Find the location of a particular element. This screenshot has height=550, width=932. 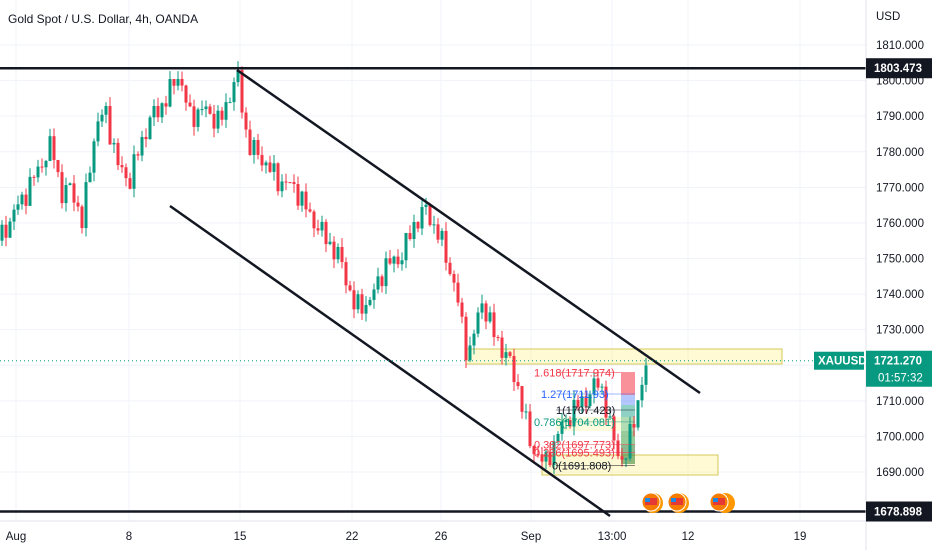

fib-level-label: 0.236(1695.493) is located at coordinates (574, 453).